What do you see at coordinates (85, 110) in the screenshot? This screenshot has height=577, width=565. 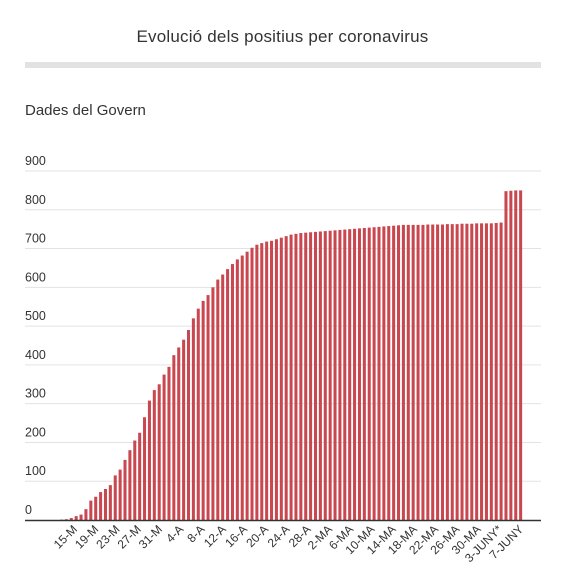 I see `chart-subtitle: Dades del Govern` at bounding box center [85, 110].